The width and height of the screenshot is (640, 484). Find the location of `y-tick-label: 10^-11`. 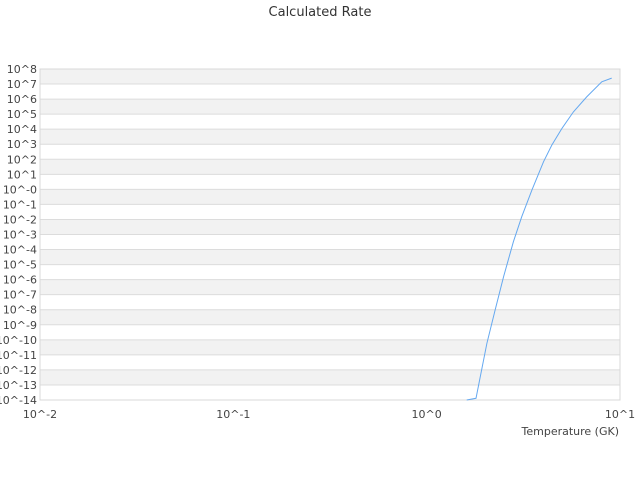

y-tick-label: 10^-11 is located at coordinates (18, 355).